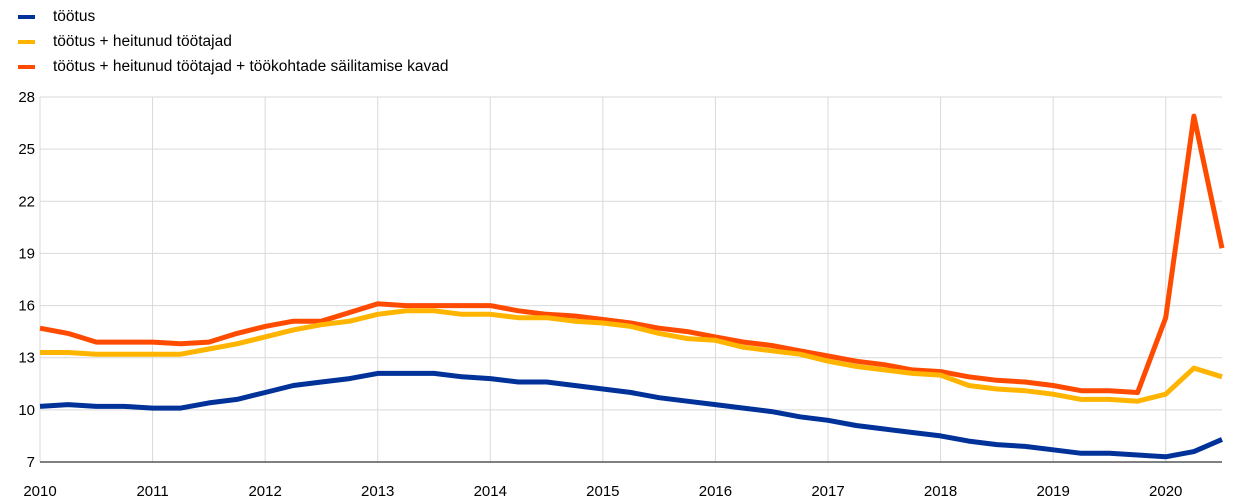 Image resolution: width=1240 pixels, height=503 pixels. Describe the element at coordinates (715, 491) in the screenshot. I see `x-tick-label: 2016` at that location.